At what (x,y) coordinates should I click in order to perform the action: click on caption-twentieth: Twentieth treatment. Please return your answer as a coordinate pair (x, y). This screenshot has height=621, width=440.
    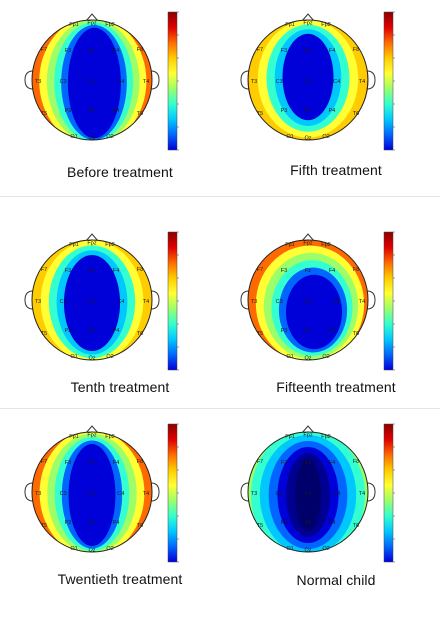
    Looking at the image, I should click on (120, 579).